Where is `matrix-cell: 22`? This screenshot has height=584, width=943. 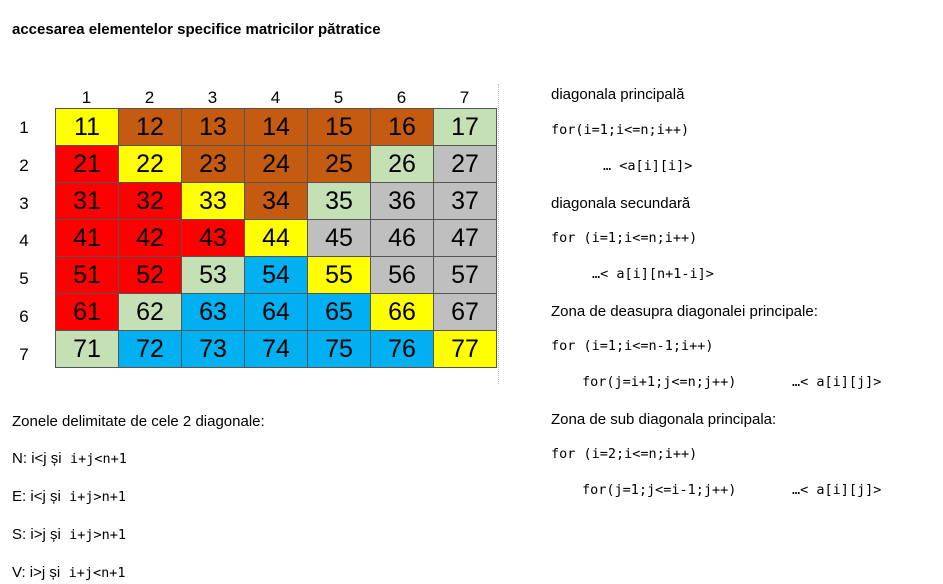 matrix-cell: 22 is located at coordinates (150, 164).